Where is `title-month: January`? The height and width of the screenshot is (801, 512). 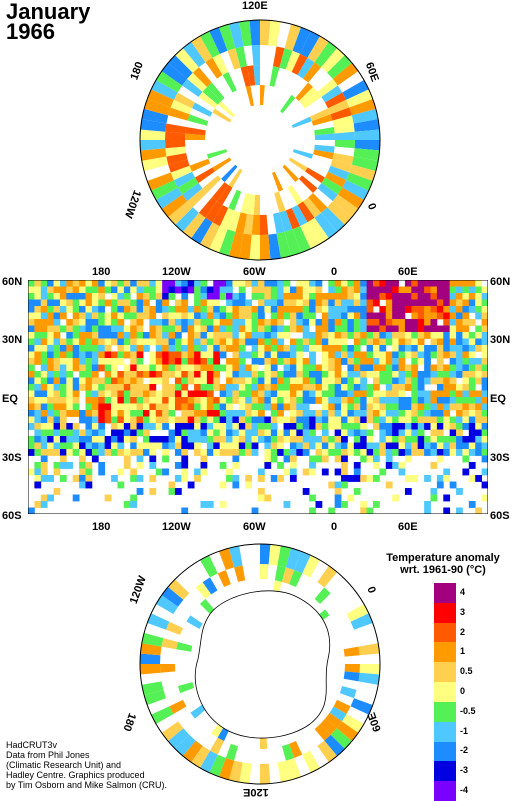 title-month: January is located at coordinates (48, 12).